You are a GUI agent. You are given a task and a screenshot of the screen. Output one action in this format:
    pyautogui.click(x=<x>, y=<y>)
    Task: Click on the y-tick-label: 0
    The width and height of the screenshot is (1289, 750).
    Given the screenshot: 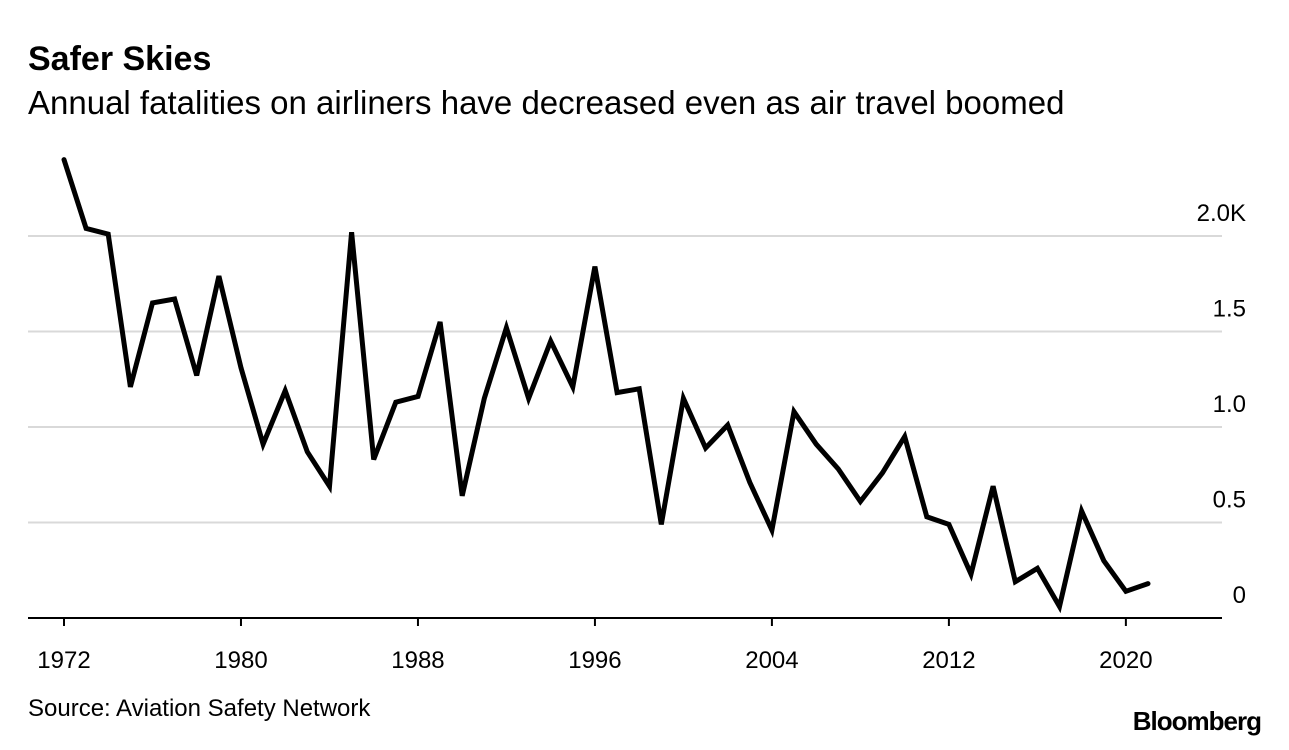 What is the action you would take?
    pyautogui.click(x=1239, y=595)
    